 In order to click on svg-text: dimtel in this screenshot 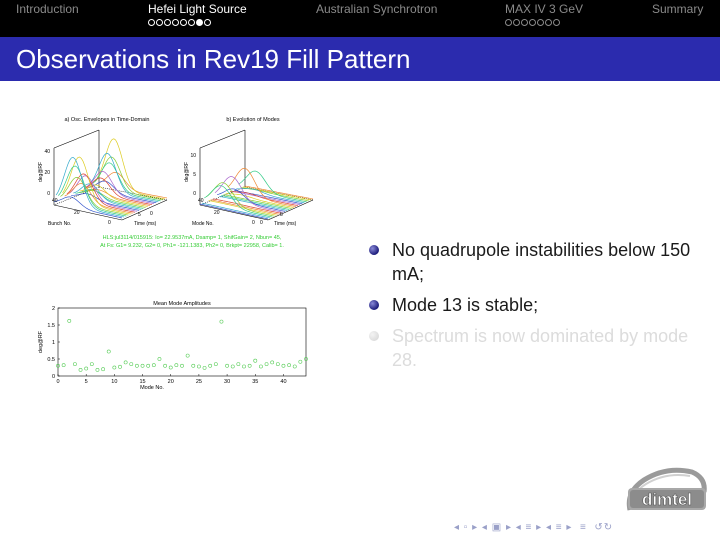, I will do `click(667, 499)`.